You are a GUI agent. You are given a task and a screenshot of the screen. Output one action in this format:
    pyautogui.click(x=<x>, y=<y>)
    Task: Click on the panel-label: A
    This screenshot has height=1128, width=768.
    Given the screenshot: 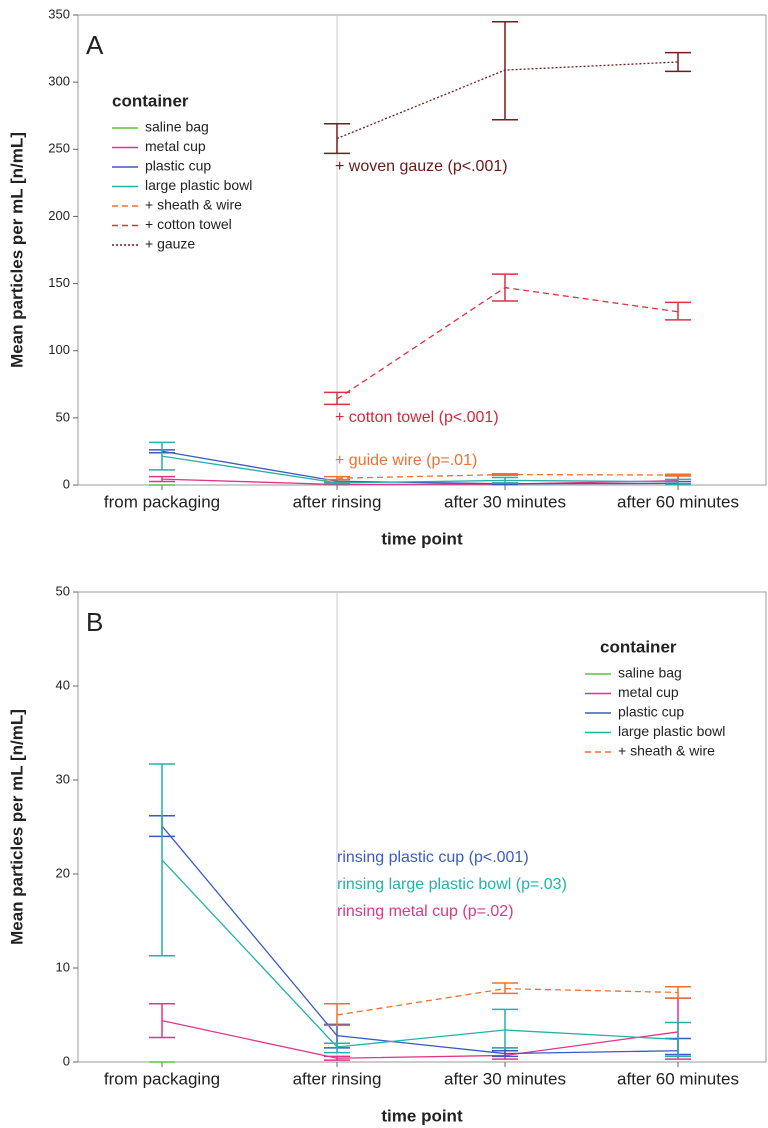 What is the action you would take?
    pyautogui.click(x=95, y=45)
    